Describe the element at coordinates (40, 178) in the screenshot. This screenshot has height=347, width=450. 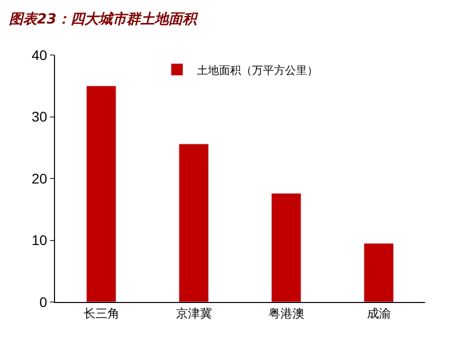
I see `y-tick-label: 20` at that location.